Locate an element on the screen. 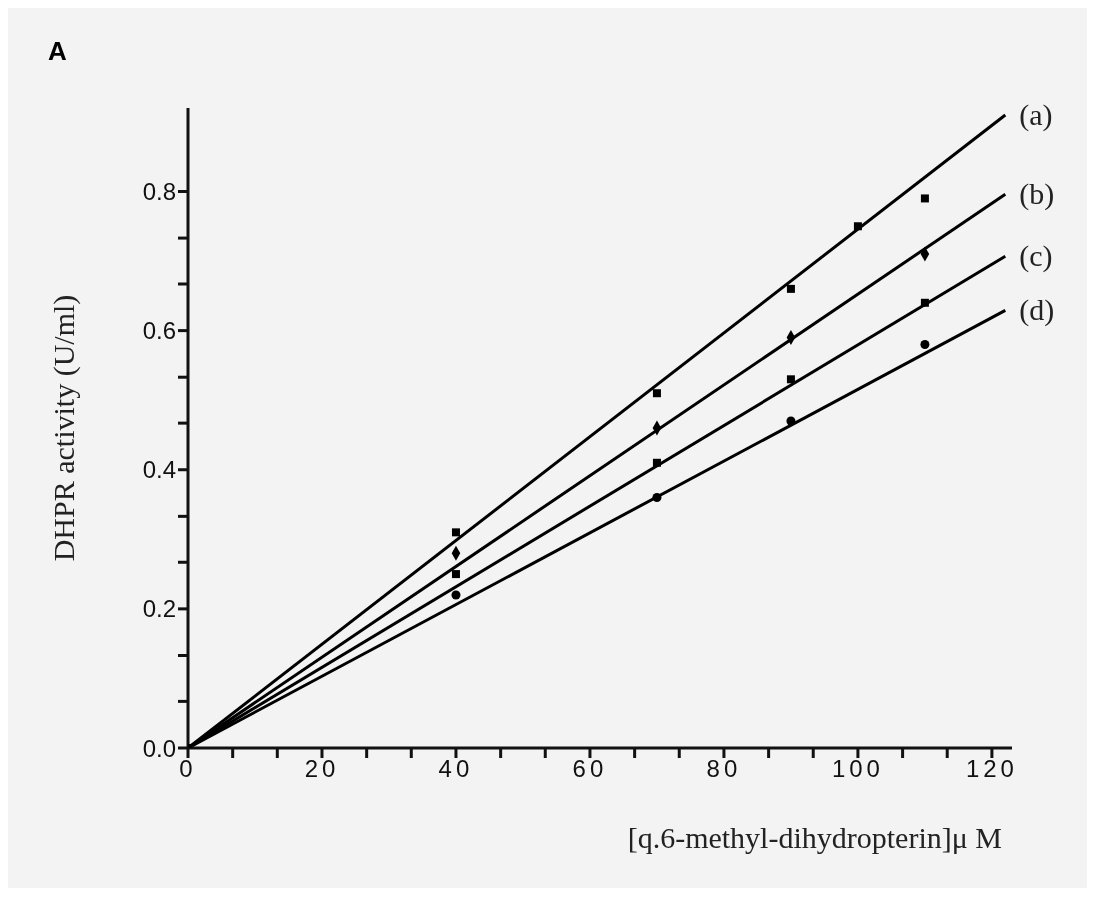  y-axis-title: DHPR activity (U/ml) is located at coordinates (63, 428).